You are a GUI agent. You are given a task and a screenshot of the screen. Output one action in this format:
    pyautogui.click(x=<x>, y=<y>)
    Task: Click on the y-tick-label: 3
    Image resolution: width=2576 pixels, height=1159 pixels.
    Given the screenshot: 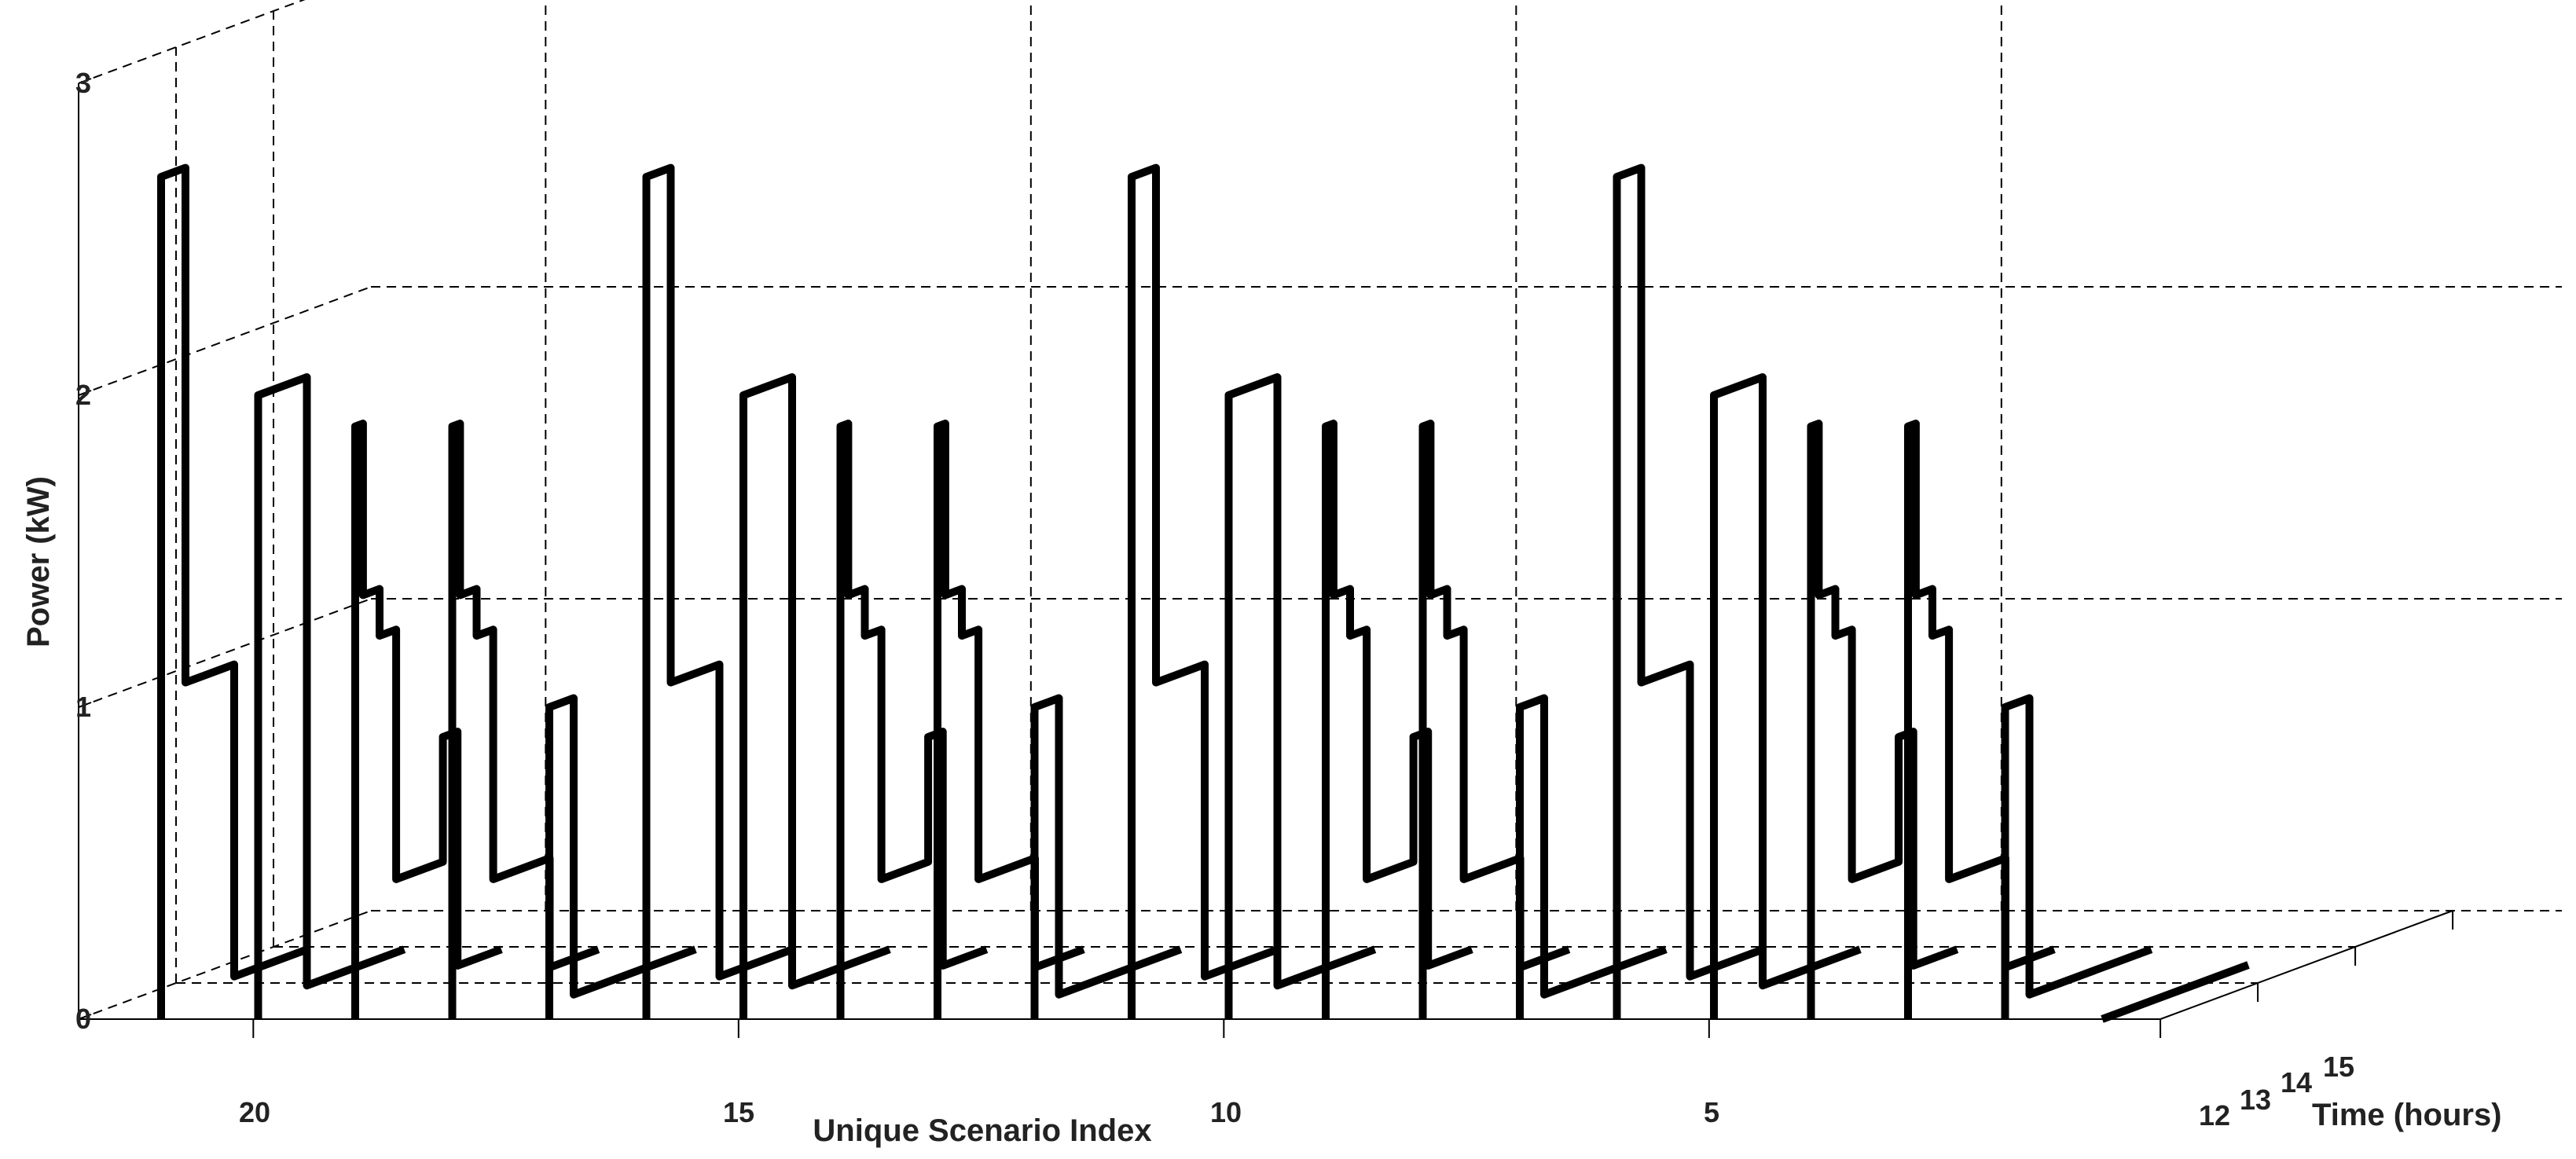 What is the action you would take?
    pyautogui.click(x=83, y=83)
    